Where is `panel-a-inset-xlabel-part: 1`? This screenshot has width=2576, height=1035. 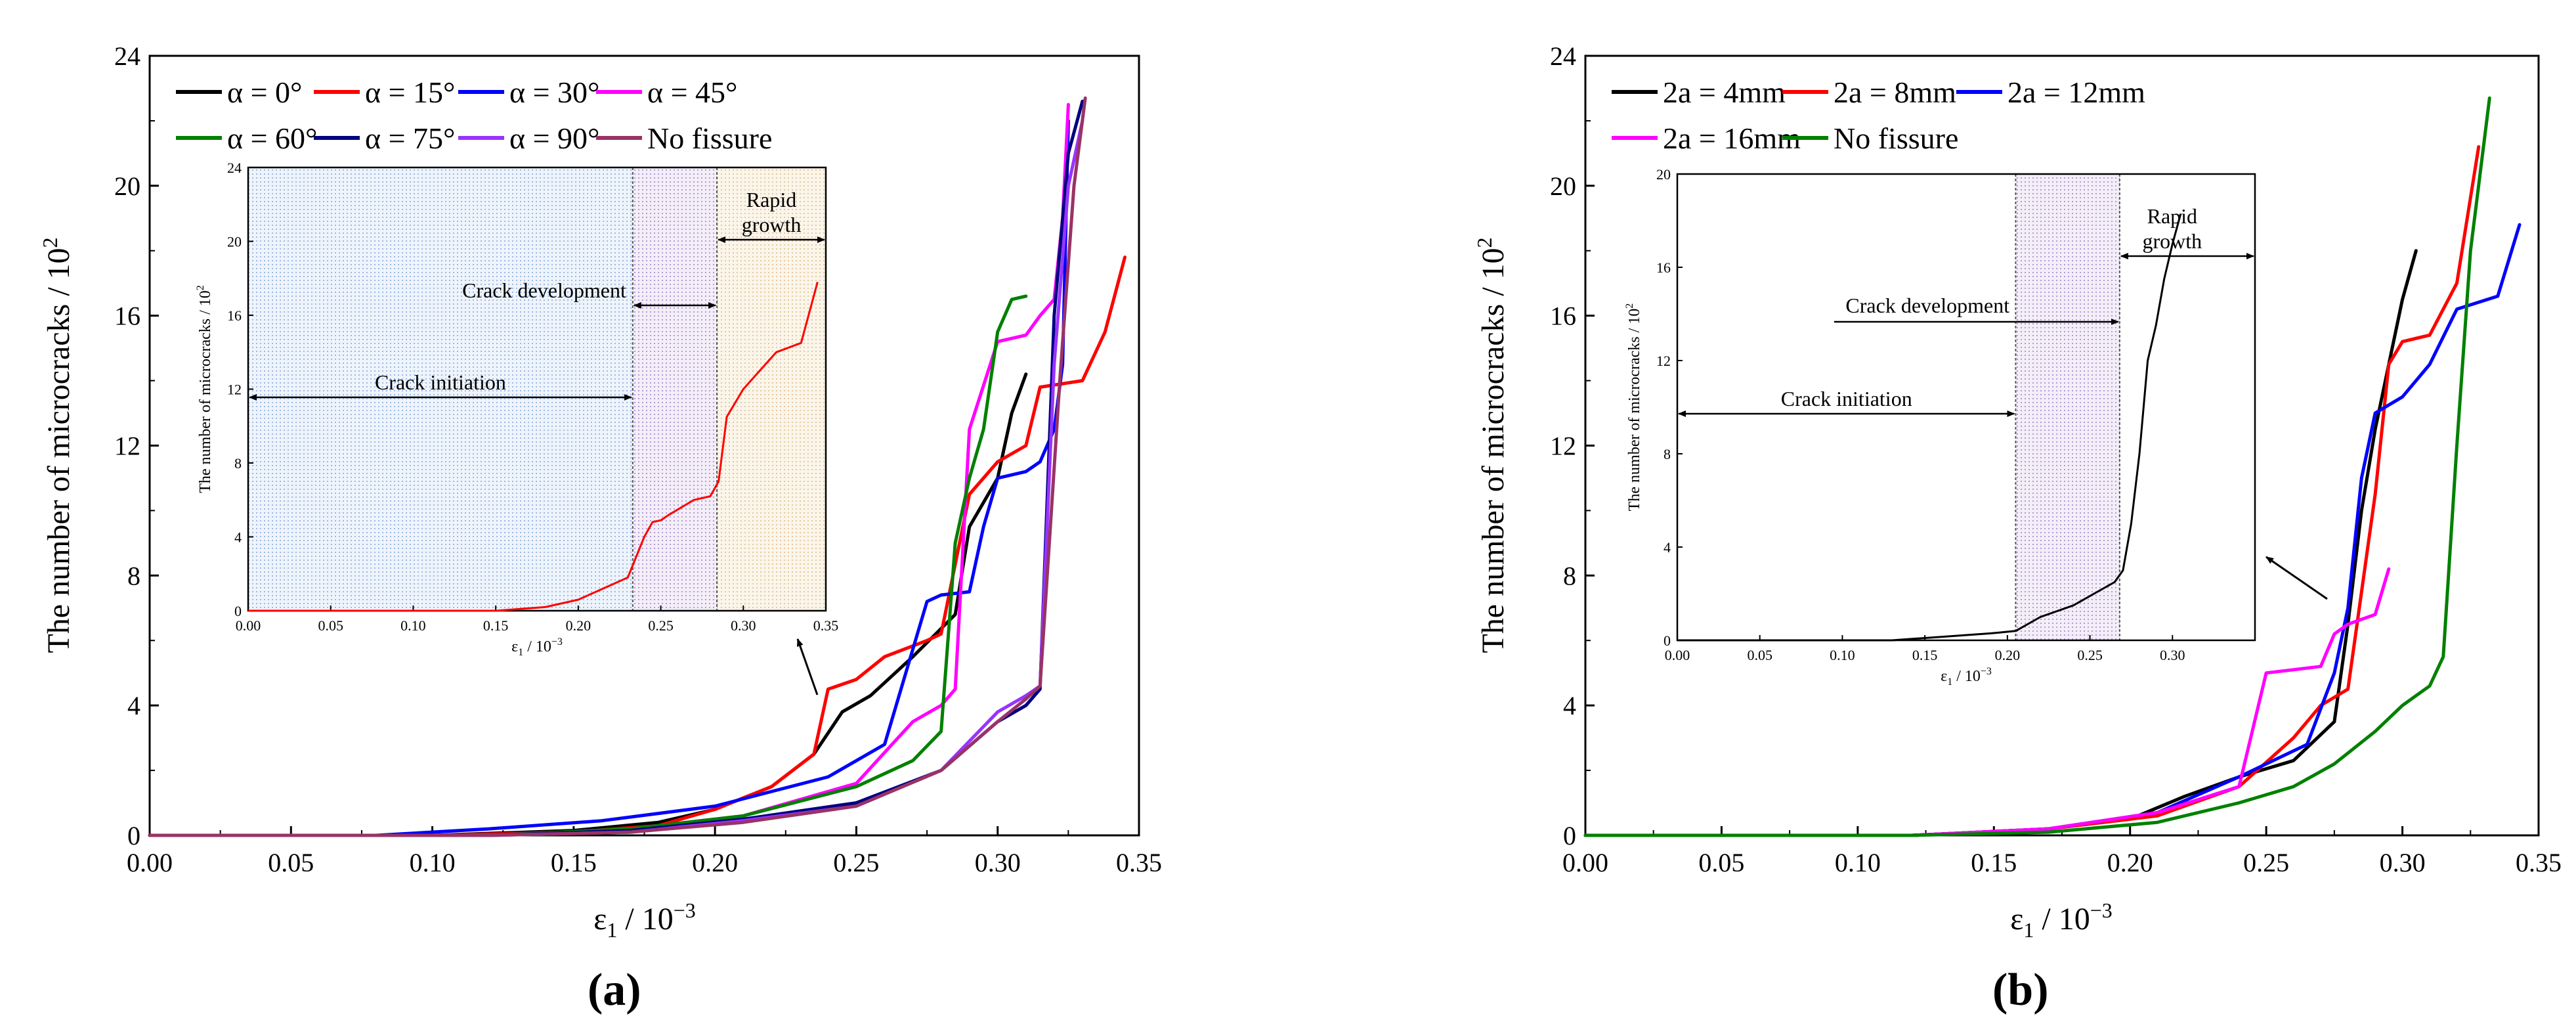 panel-a-inset-xlabel-part: 1 is located at coordinates (520, 652).